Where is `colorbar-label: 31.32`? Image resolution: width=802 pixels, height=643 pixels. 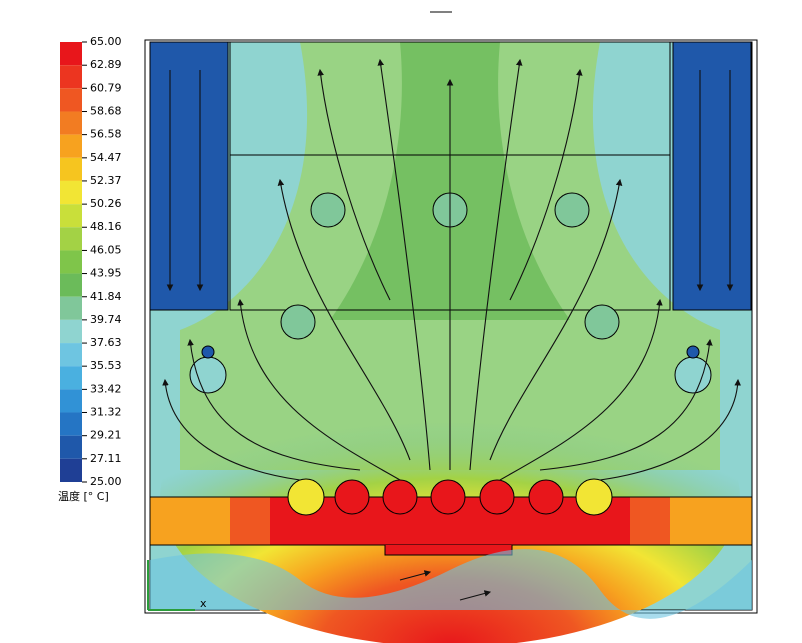 colorbar-label: 31.32 is located at coordinates (106, 411).